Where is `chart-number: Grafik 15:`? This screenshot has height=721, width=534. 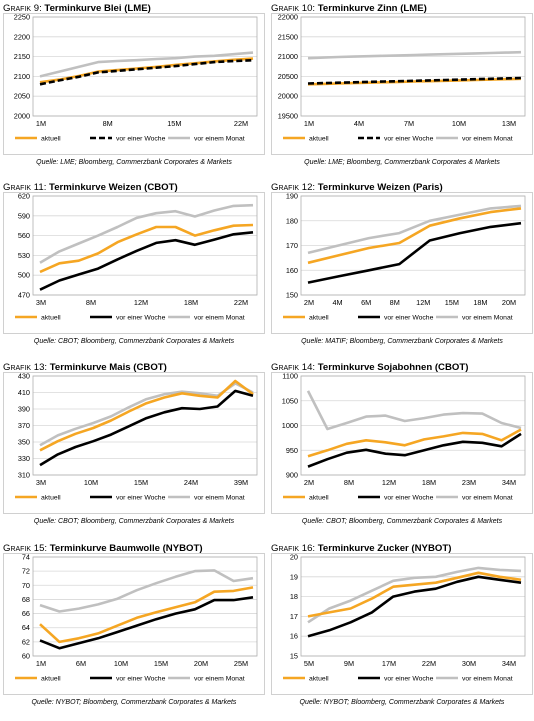
chart-number: Grafik 15: is located at coordinates (25, 548).